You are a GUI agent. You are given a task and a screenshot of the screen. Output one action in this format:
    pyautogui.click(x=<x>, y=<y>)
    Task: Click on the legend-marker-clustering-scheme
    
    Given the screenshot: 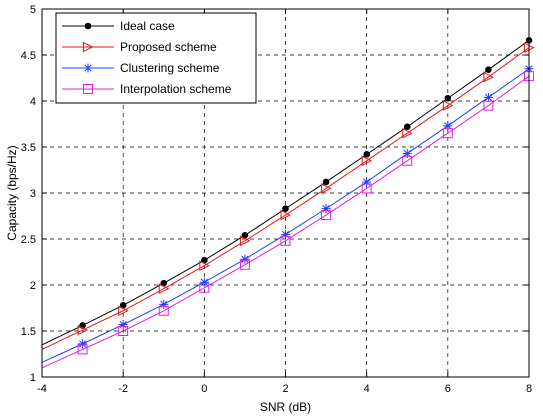 What is the action you would take?
    pyautogui.click(x=88, y=68)
    